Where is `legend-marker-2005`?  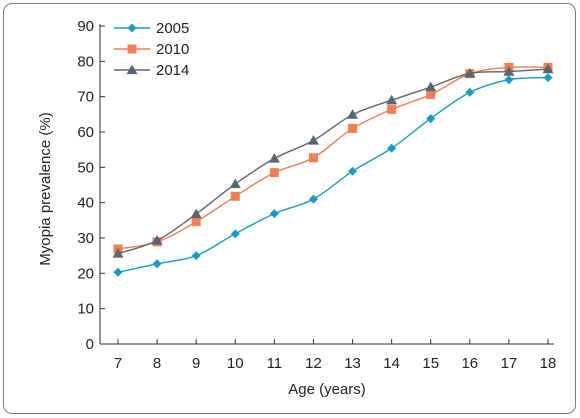 legend-marker-2005 is located at coordinates (132, 28).